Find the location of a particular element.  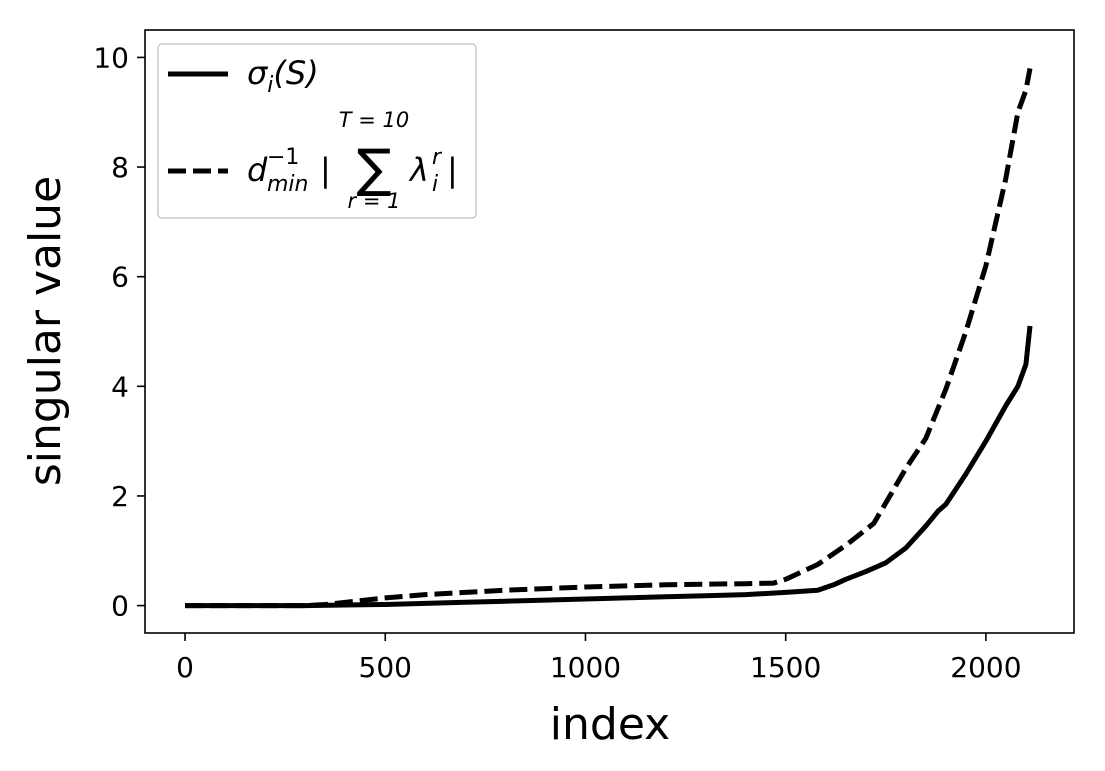

y-tick-label: 6 is located at coordinates (120, 277).